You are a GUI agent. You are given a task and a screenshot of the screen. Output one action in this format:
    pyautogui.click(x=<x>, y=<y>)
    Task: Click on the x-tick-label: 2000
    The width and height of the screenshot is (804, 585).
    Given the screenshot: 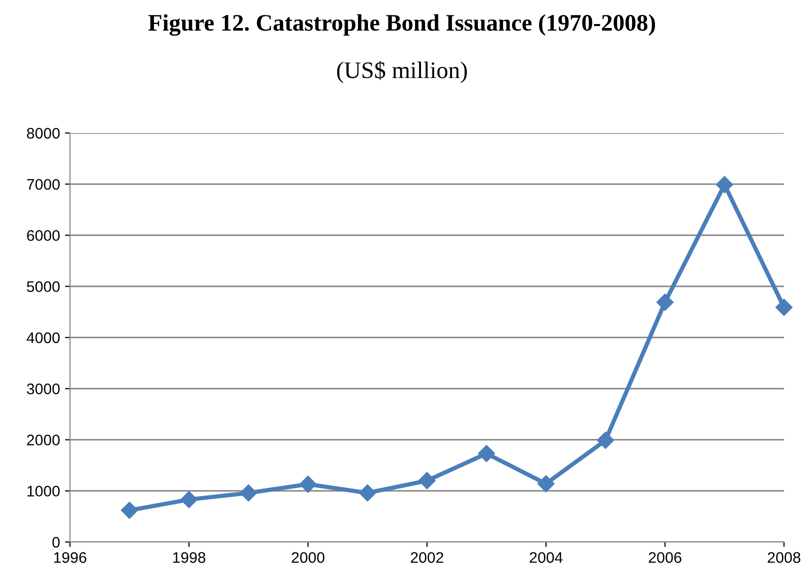 What is the action you would take?
    pyautogui.click(x=308, y=557)
    